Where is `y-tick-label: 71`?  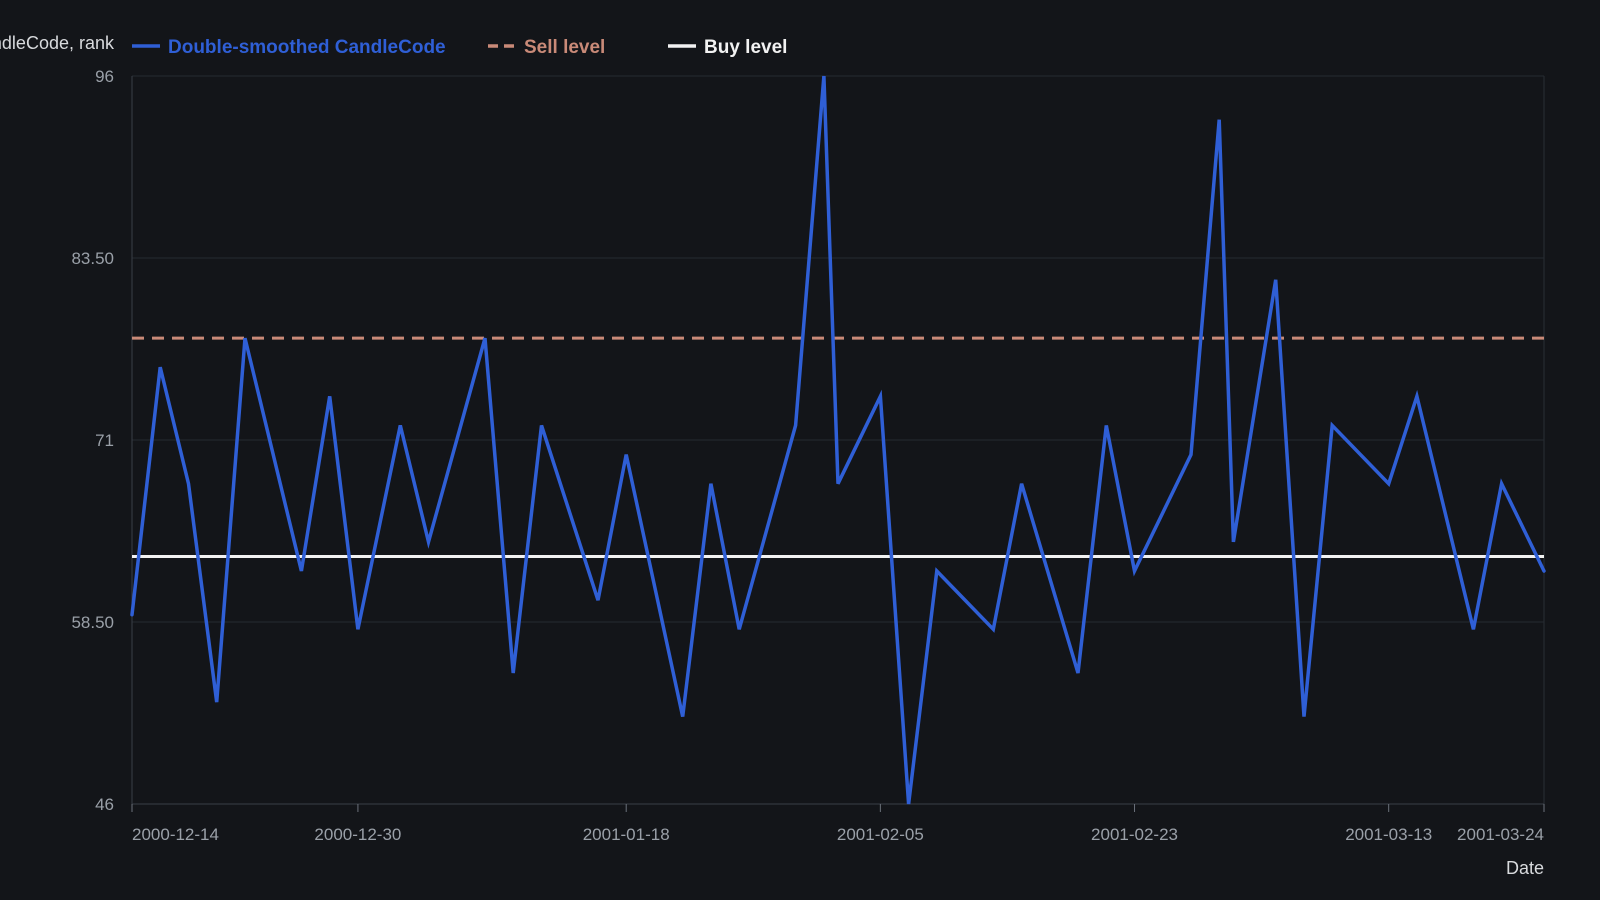
y-tick-label: 71 is located at coordinates (104, 440).